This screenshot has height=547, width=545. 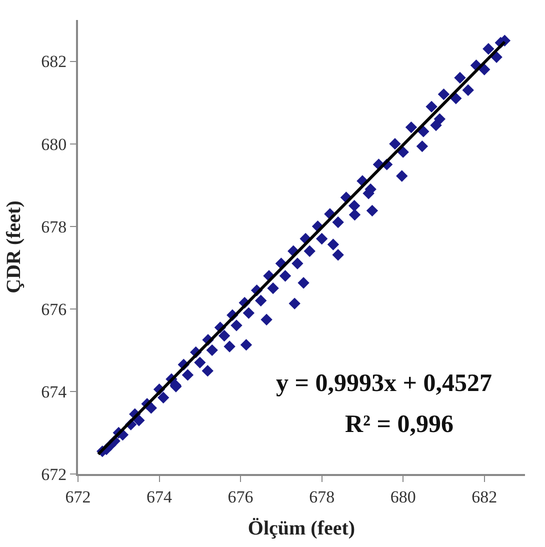 I want to click on y-tick-label: 678, so click(x=54, y=226).